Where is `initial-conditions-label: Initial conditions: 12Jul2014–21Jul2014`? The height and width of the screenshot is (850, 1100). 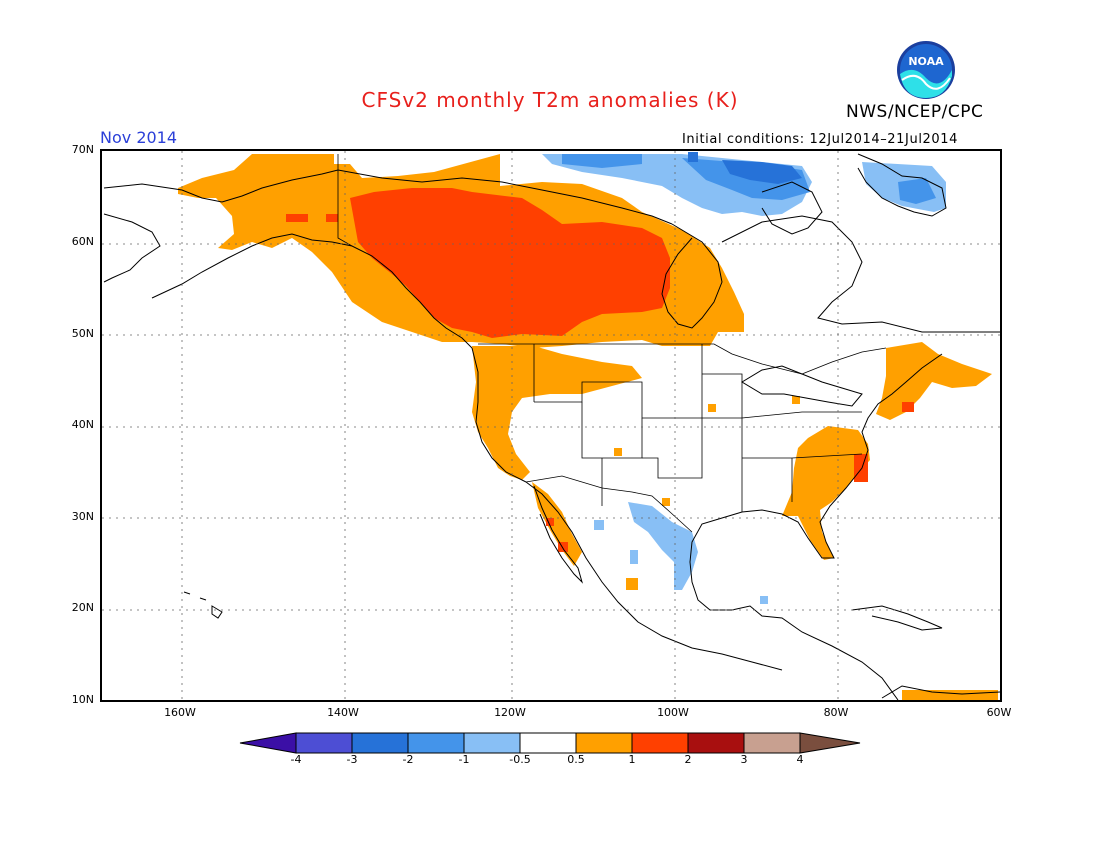 initial-conditions-label: Initial conditions: 12Jul2014–21Jul2014 is located at coordinates (820, 139).